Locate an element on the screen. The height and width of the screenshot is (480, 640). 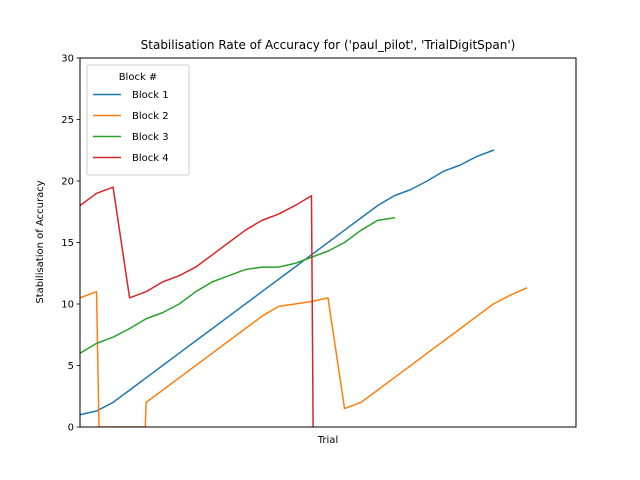
y-tick-label: 0 is located at coordinates (71, 428).